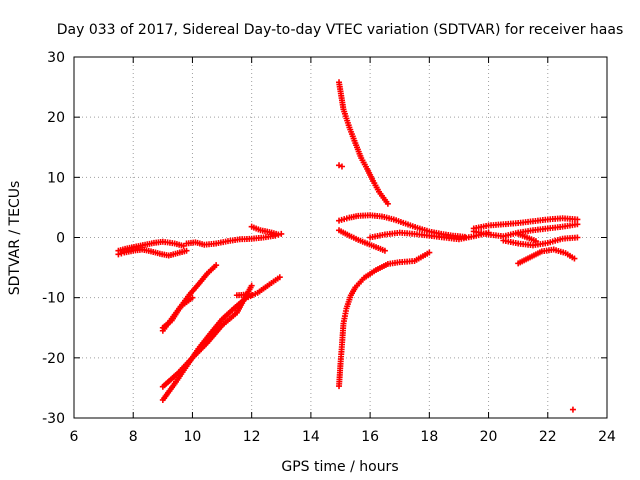 Image resolution: width=640 pixels, height=480 pixels. What do you see at coordinates (53, 299) in the screenshot?
I see `y-tick-label: -10` at bounding box center [53, 299].